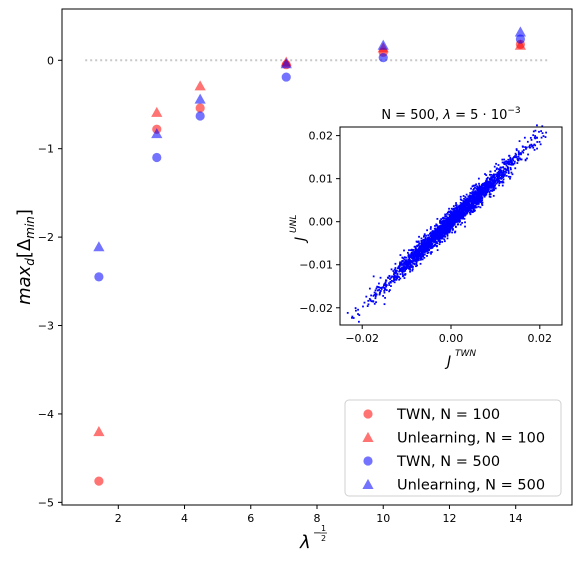 The height and width of the screenshot is (563, 581). What do you see at coordinates (321, 136) in the screenshot?
I see `inset-y-tick-label: 0.02` at bounding box center [321, 136].